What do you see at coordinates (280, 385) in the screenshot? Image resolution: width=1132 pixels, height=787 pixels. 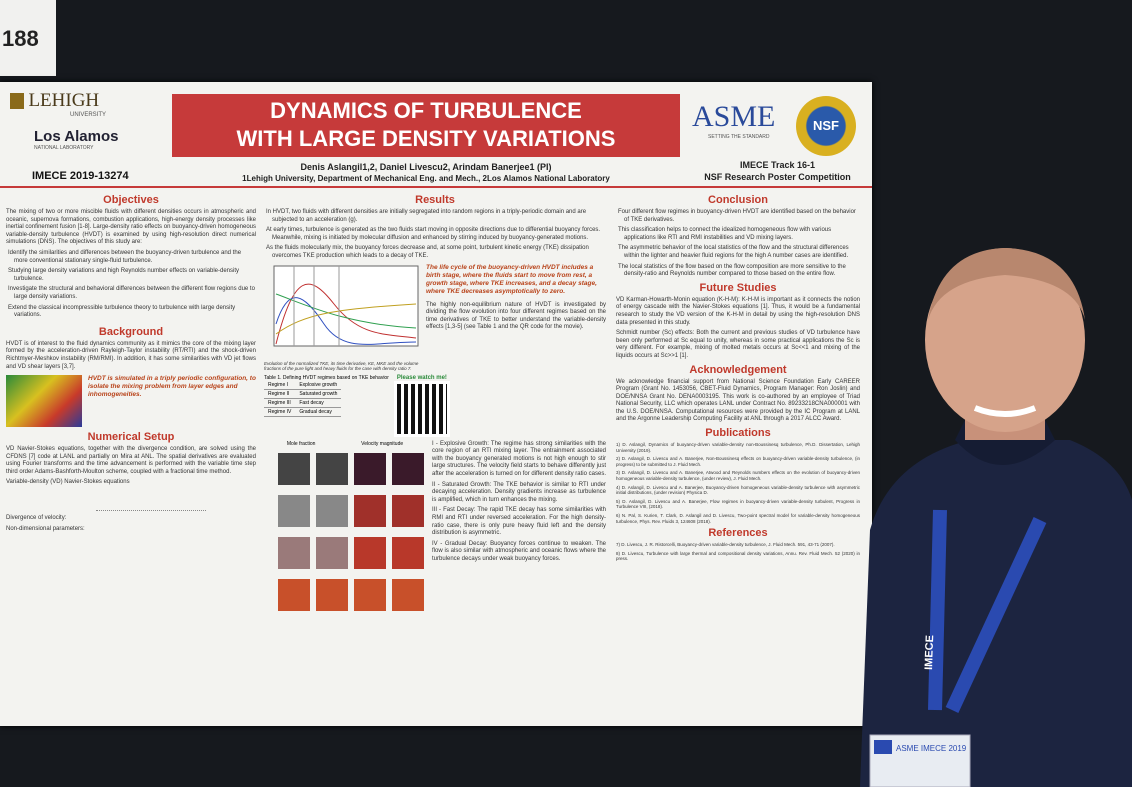 I see `cell: Regime I` at bounding box center [280, 385].